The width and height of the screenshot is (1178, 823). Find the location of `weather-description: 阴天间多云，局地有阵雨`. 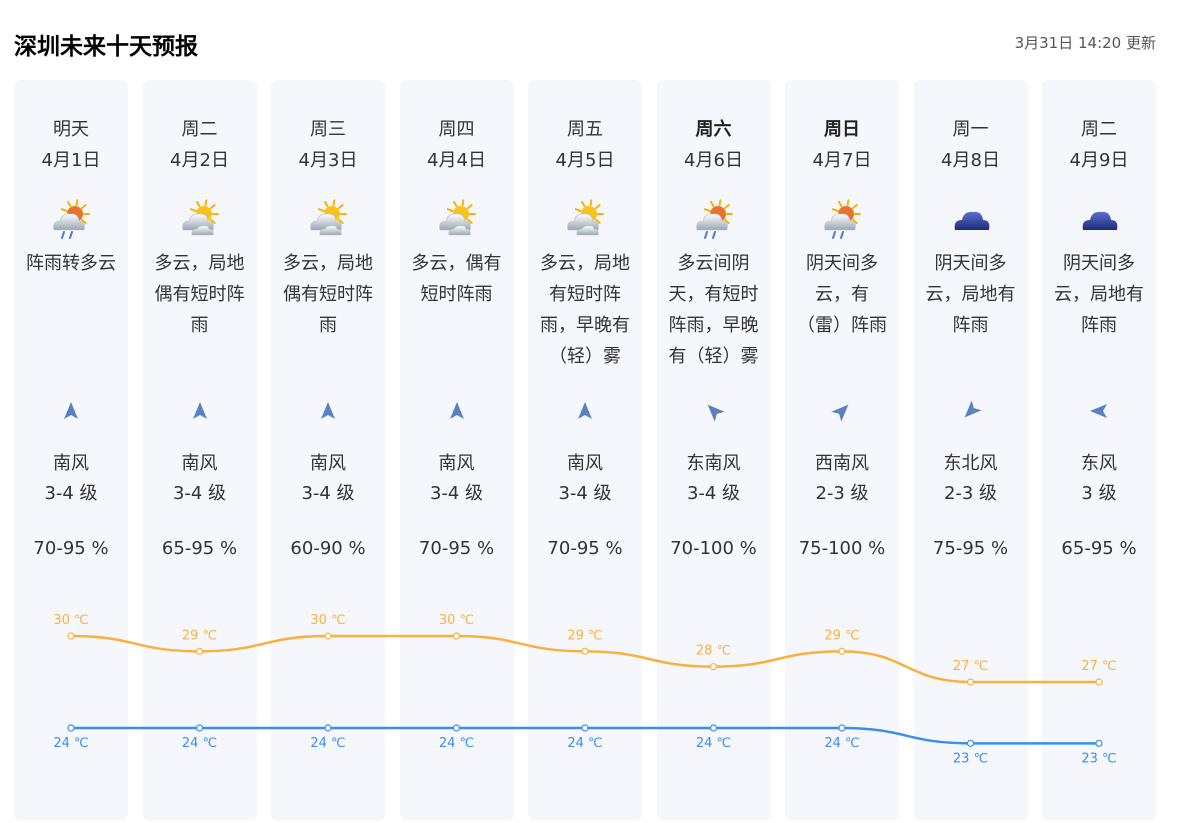

weather-description: 阴天间多云，局地有阵雨 is located at coordinates (971, 294).